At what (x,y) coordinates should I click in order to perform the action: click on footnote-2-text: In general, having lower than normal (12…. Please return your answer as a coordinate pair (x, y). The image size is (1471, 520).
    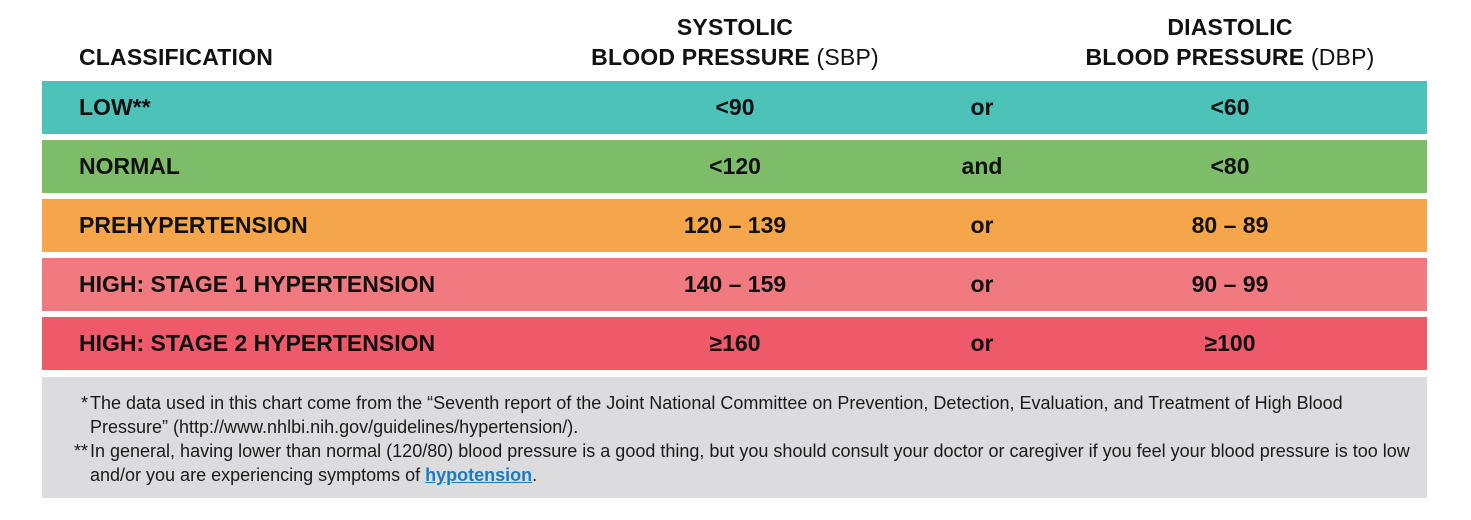
    Looking at the image, I should click on (750, 463).